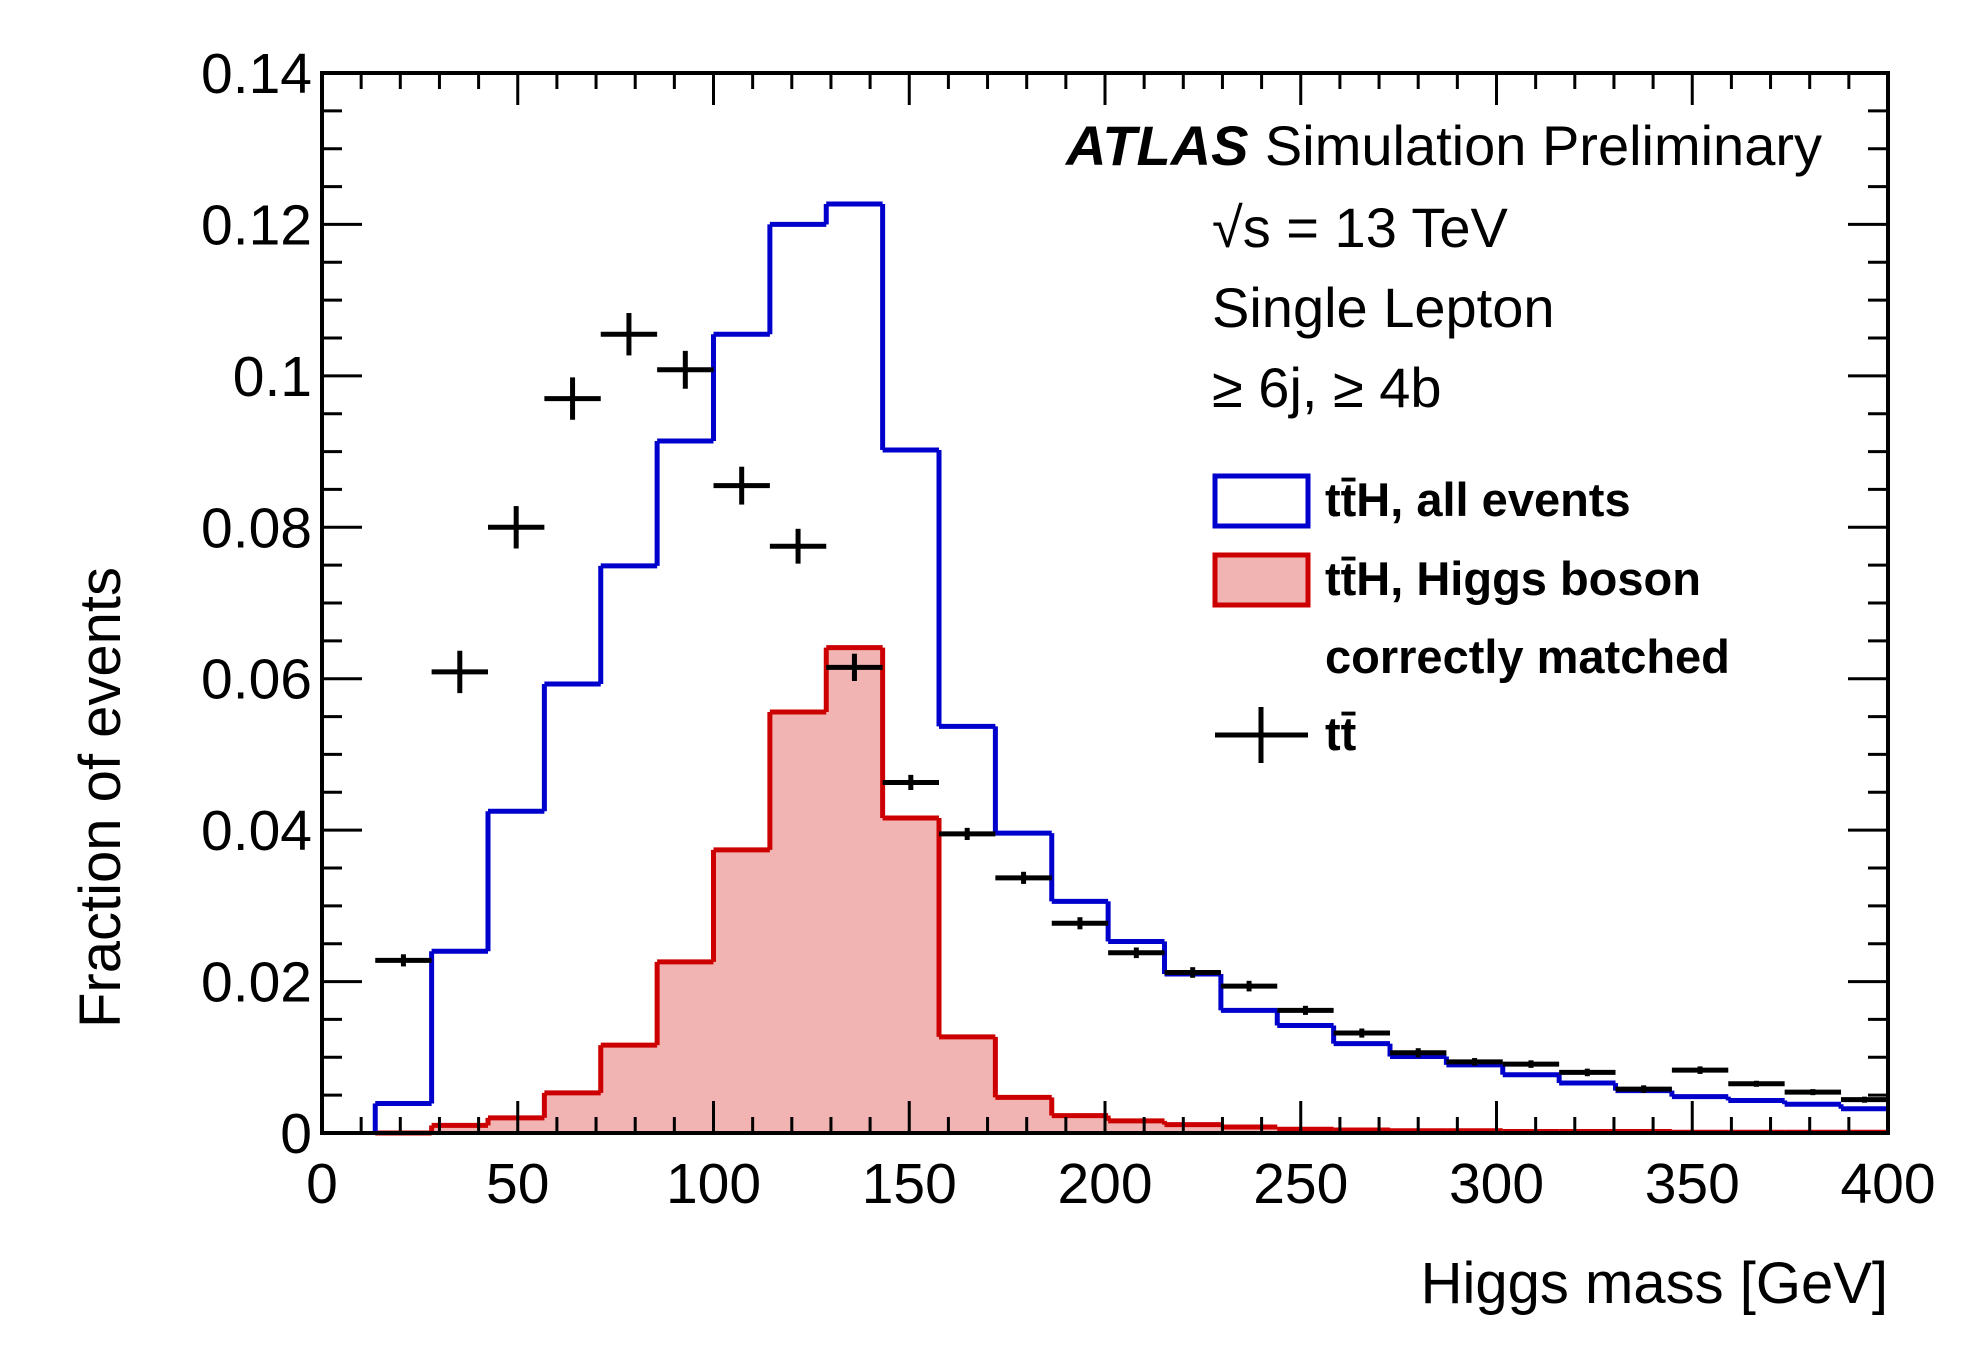 Image resolution: width=1979 pixels, height=1348 pixels. Describe the element at coordinates (272, 377) in the screenshot. I see `y-tick-label: 0.1` at that location.